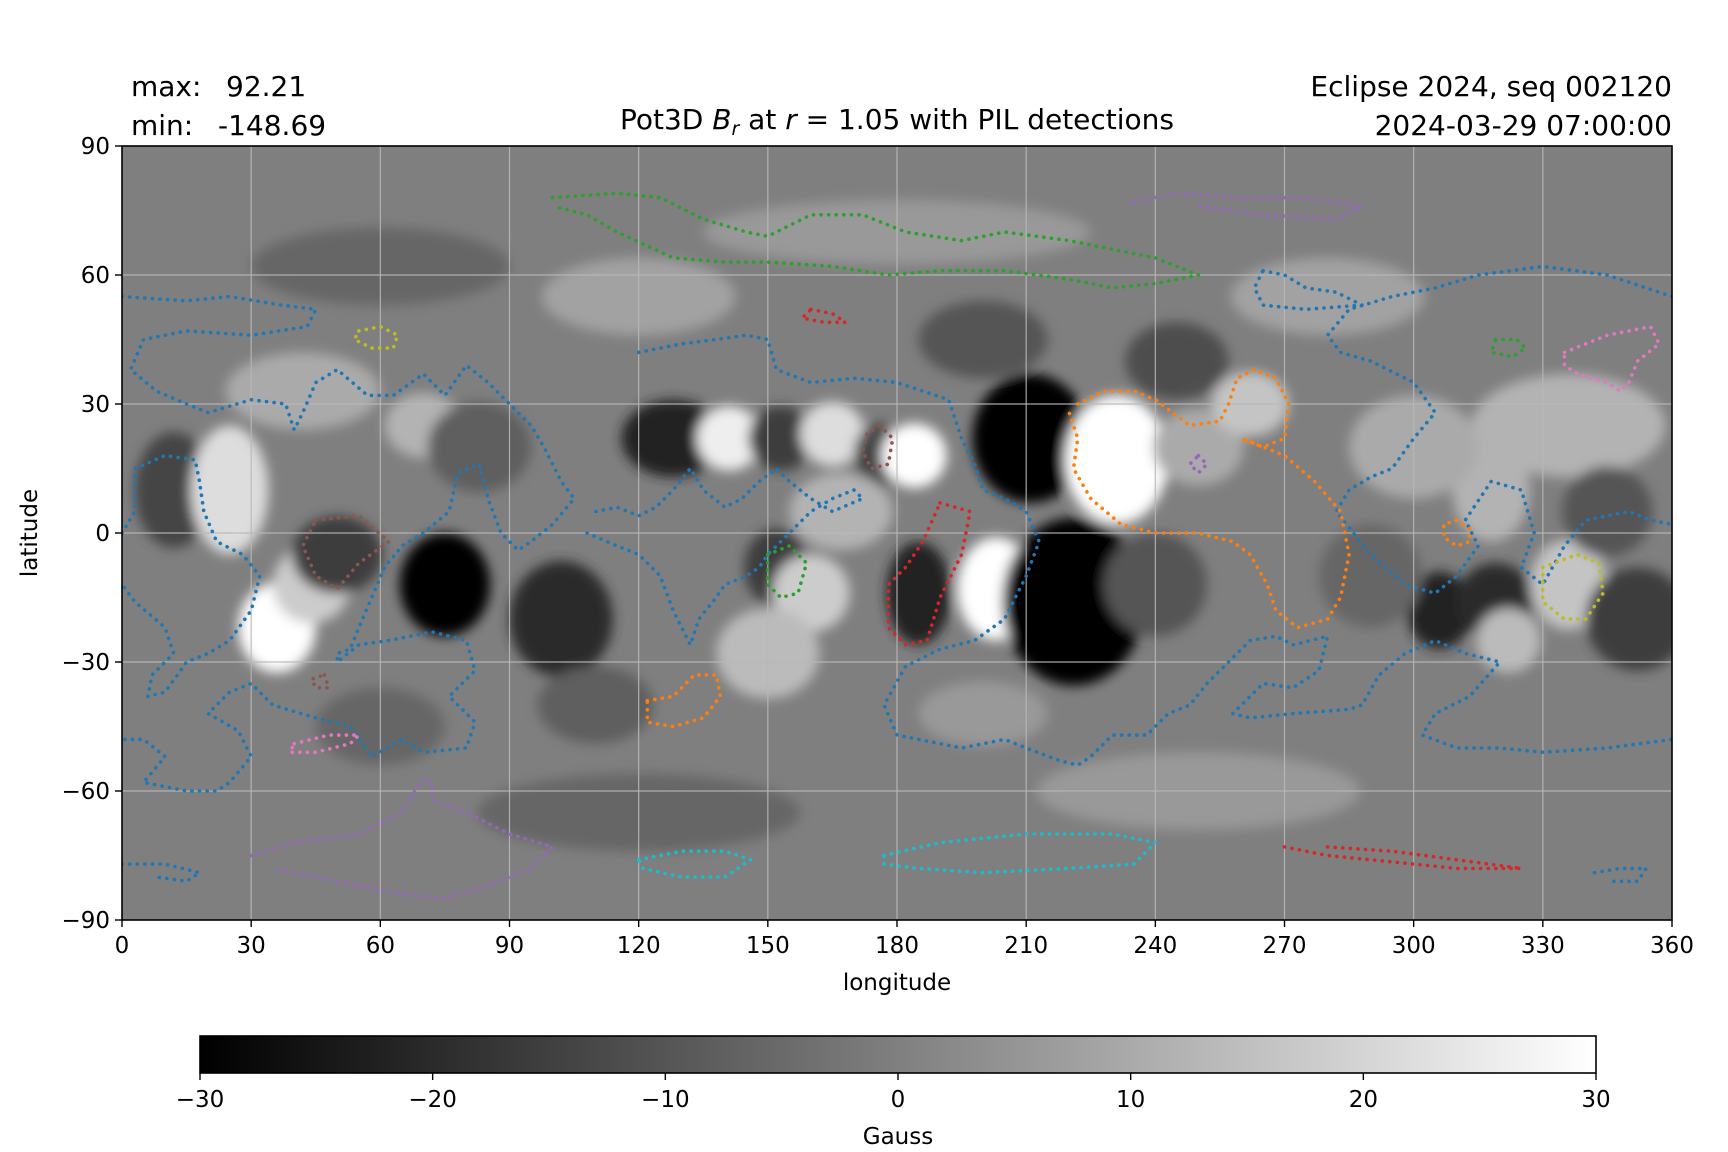  Describe the element at coordinates (102, 534) in the screenshot. I see `y-tick-label: 0` at that location.